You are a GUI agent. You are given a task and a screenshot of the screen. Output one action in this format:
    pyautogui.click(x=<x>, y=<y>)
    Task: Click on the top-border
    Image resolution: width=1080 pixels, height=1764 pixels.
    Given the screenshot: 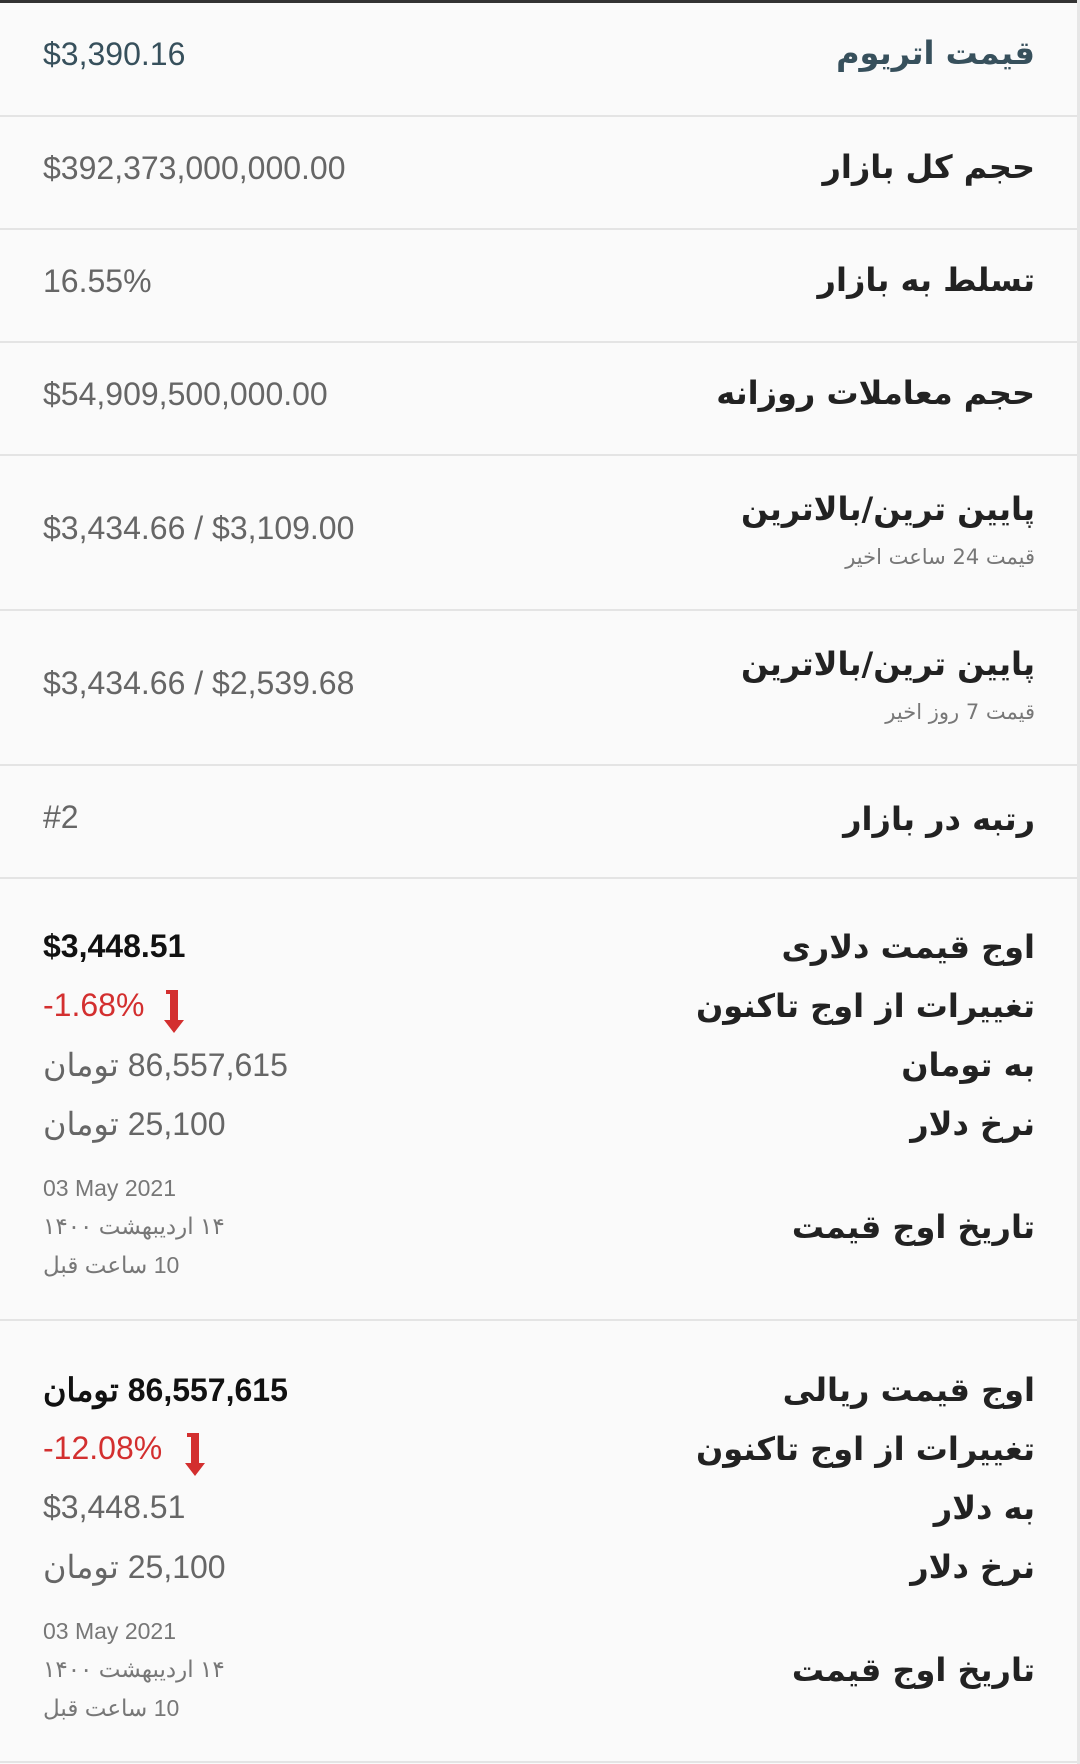 What is the action you would take?
    pyautogui.click(x=540, y=1)
    